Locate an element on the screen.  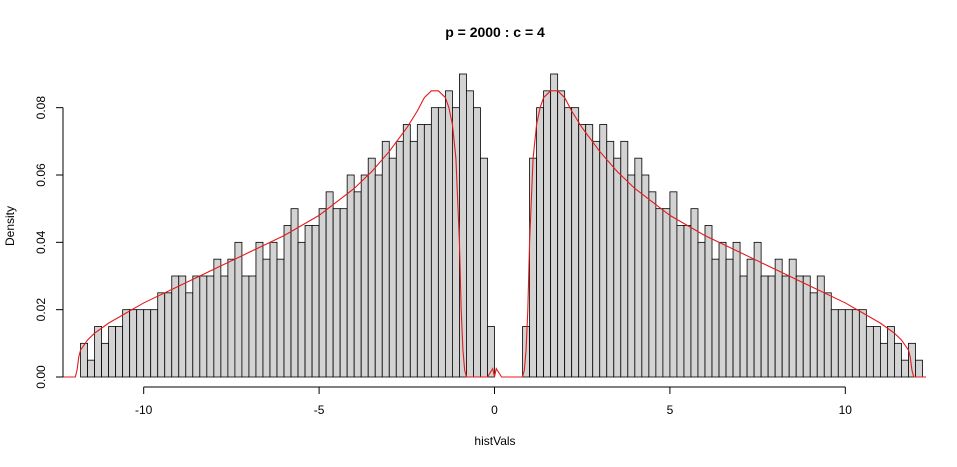
x-axis-label: histVals is located at coordinates (494, 441).